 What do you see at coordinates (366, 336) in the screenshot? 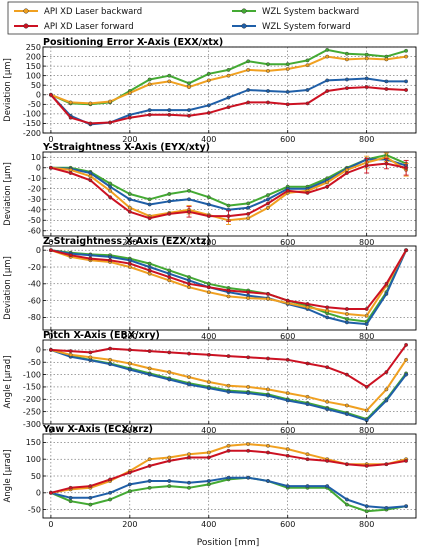
I see `x-tick-label-2-4: 800` at bounding box center [366, 336].